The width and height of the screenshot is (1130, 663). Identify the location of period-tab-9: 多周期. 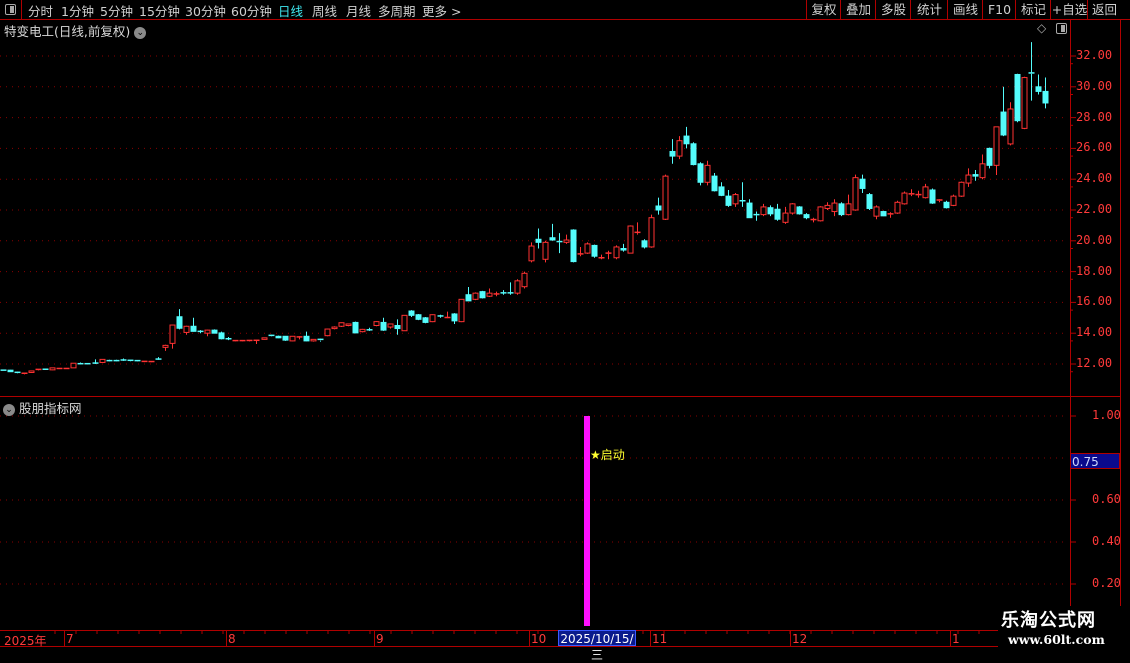
(397, 11).